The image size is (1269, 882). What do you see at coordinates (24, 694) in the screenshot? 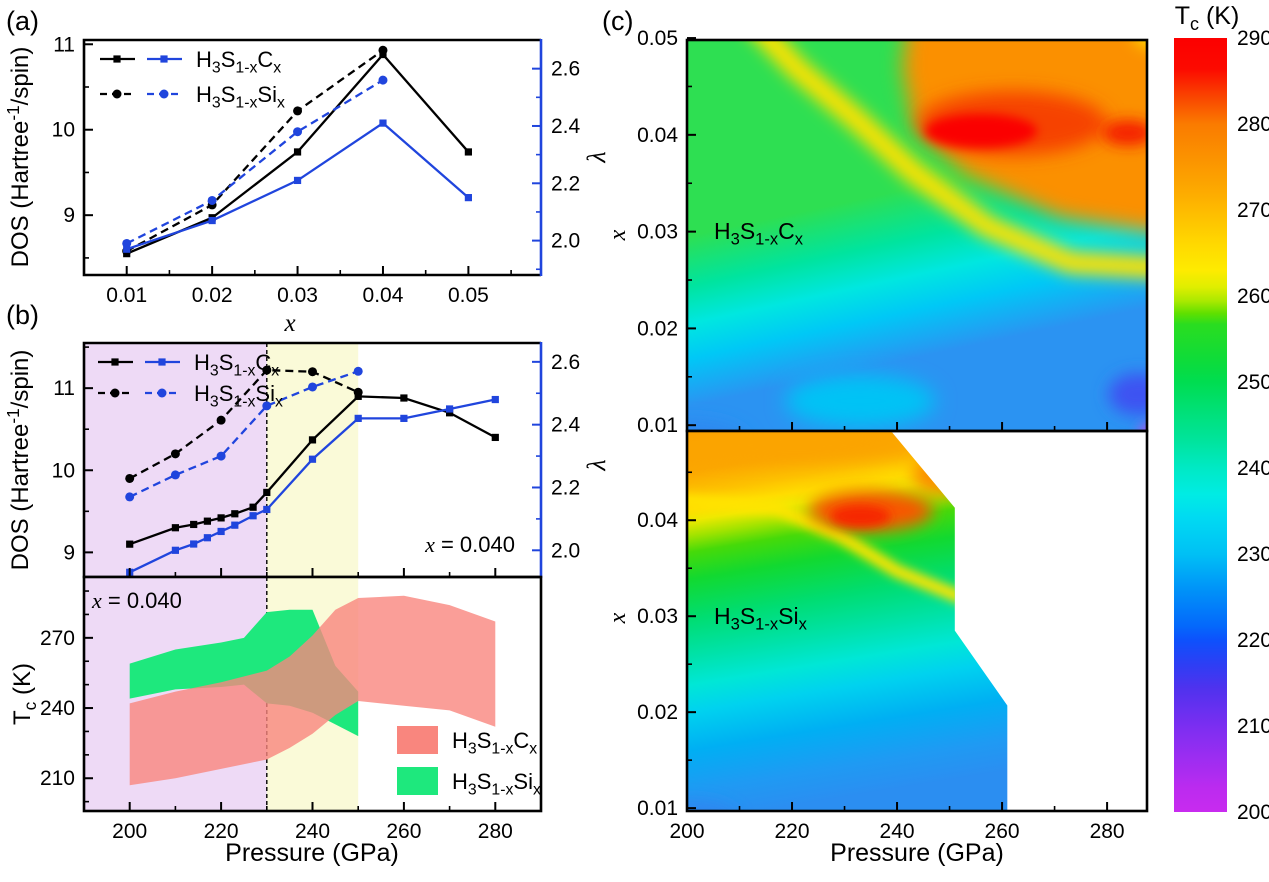
I see `y-axis-label: Tc (K)` at bounding box center [24, 694].